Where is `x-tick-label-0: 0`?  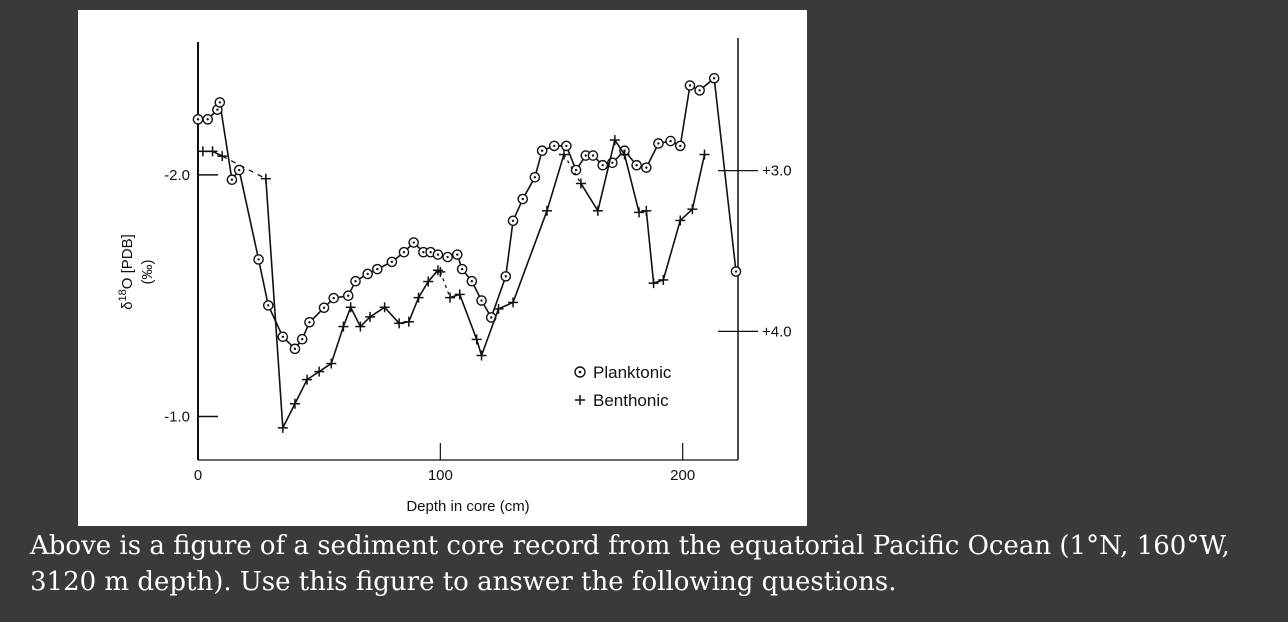
x-tick-label-0: 0 is located at coordinates (198, 475).